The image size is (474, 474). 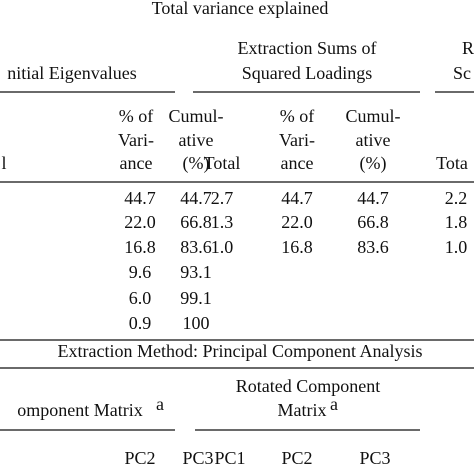 What do you see at coordinates (71, 73) in the screenshot?
I see `group-header: nitial Eigenvalues` at bounding box center [71, 73].